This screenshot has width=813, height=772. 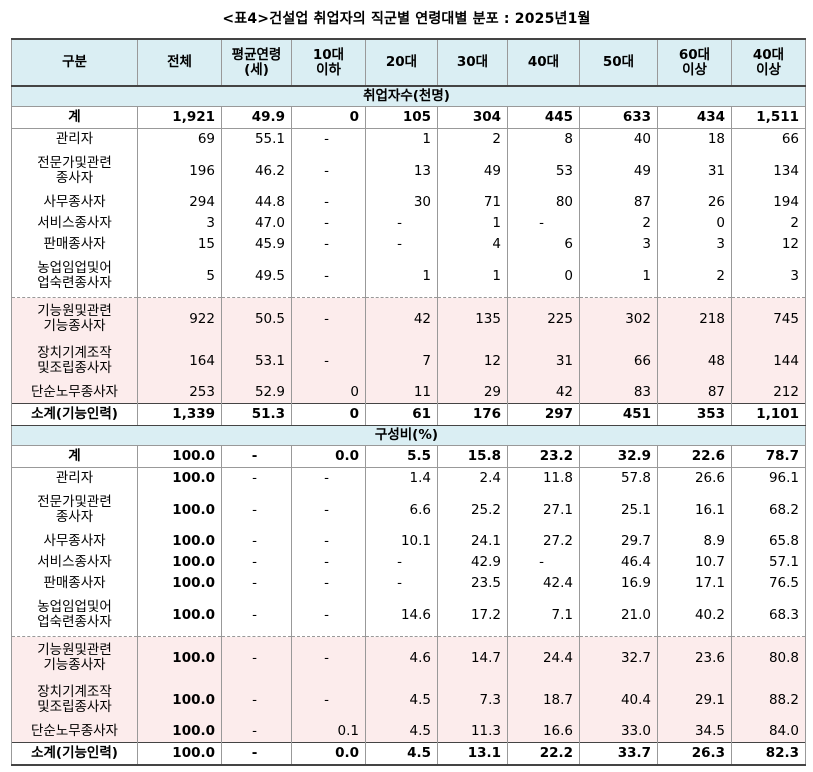 What do you see at coordinates (768, 754) in the screenshot?
I see `table-cell: 82.3` at bounding box center [768, 754].